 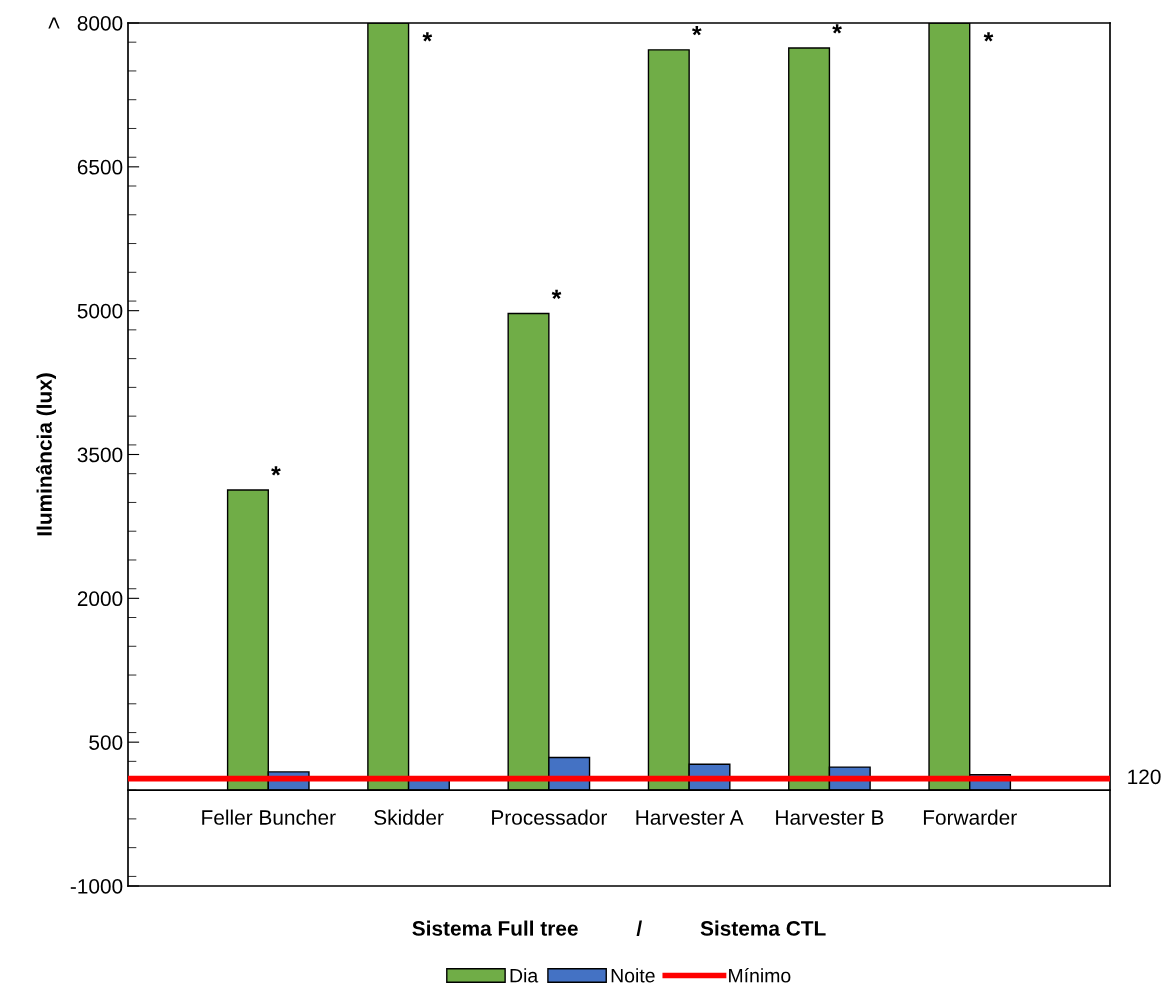 What do you see at coordinates (269, 817) in the screenshot?
I see `x-tick-label: Feller Buncher` at bounding box center [269, 817].